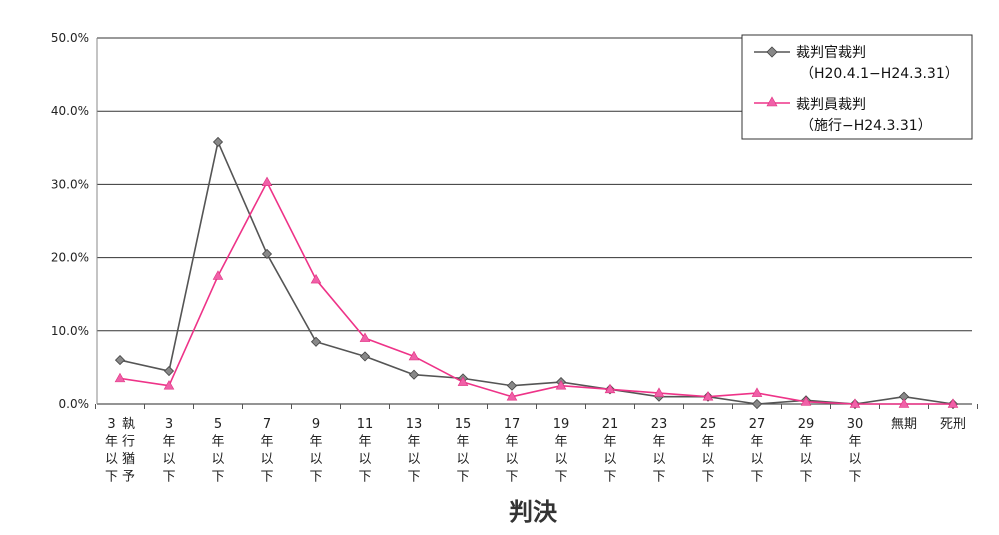 The image size is (999, 535). I want to click on legend-series-period-judges: （H20.4.1−H24.3.31）, so click(879, 74).